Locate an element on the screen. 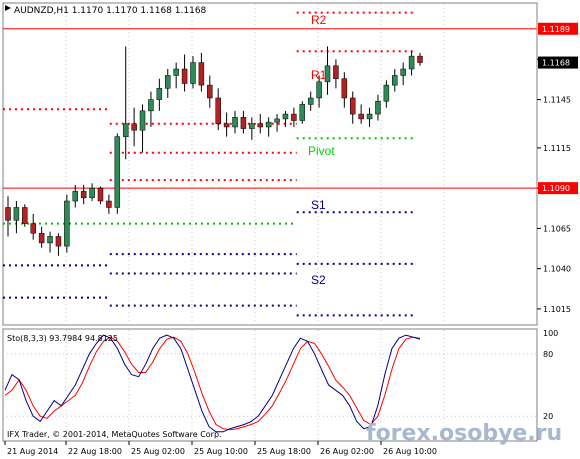 This screenshot has width=580, height=459. price-tick-label: 1.1040 is located at coordinates (557, 269).